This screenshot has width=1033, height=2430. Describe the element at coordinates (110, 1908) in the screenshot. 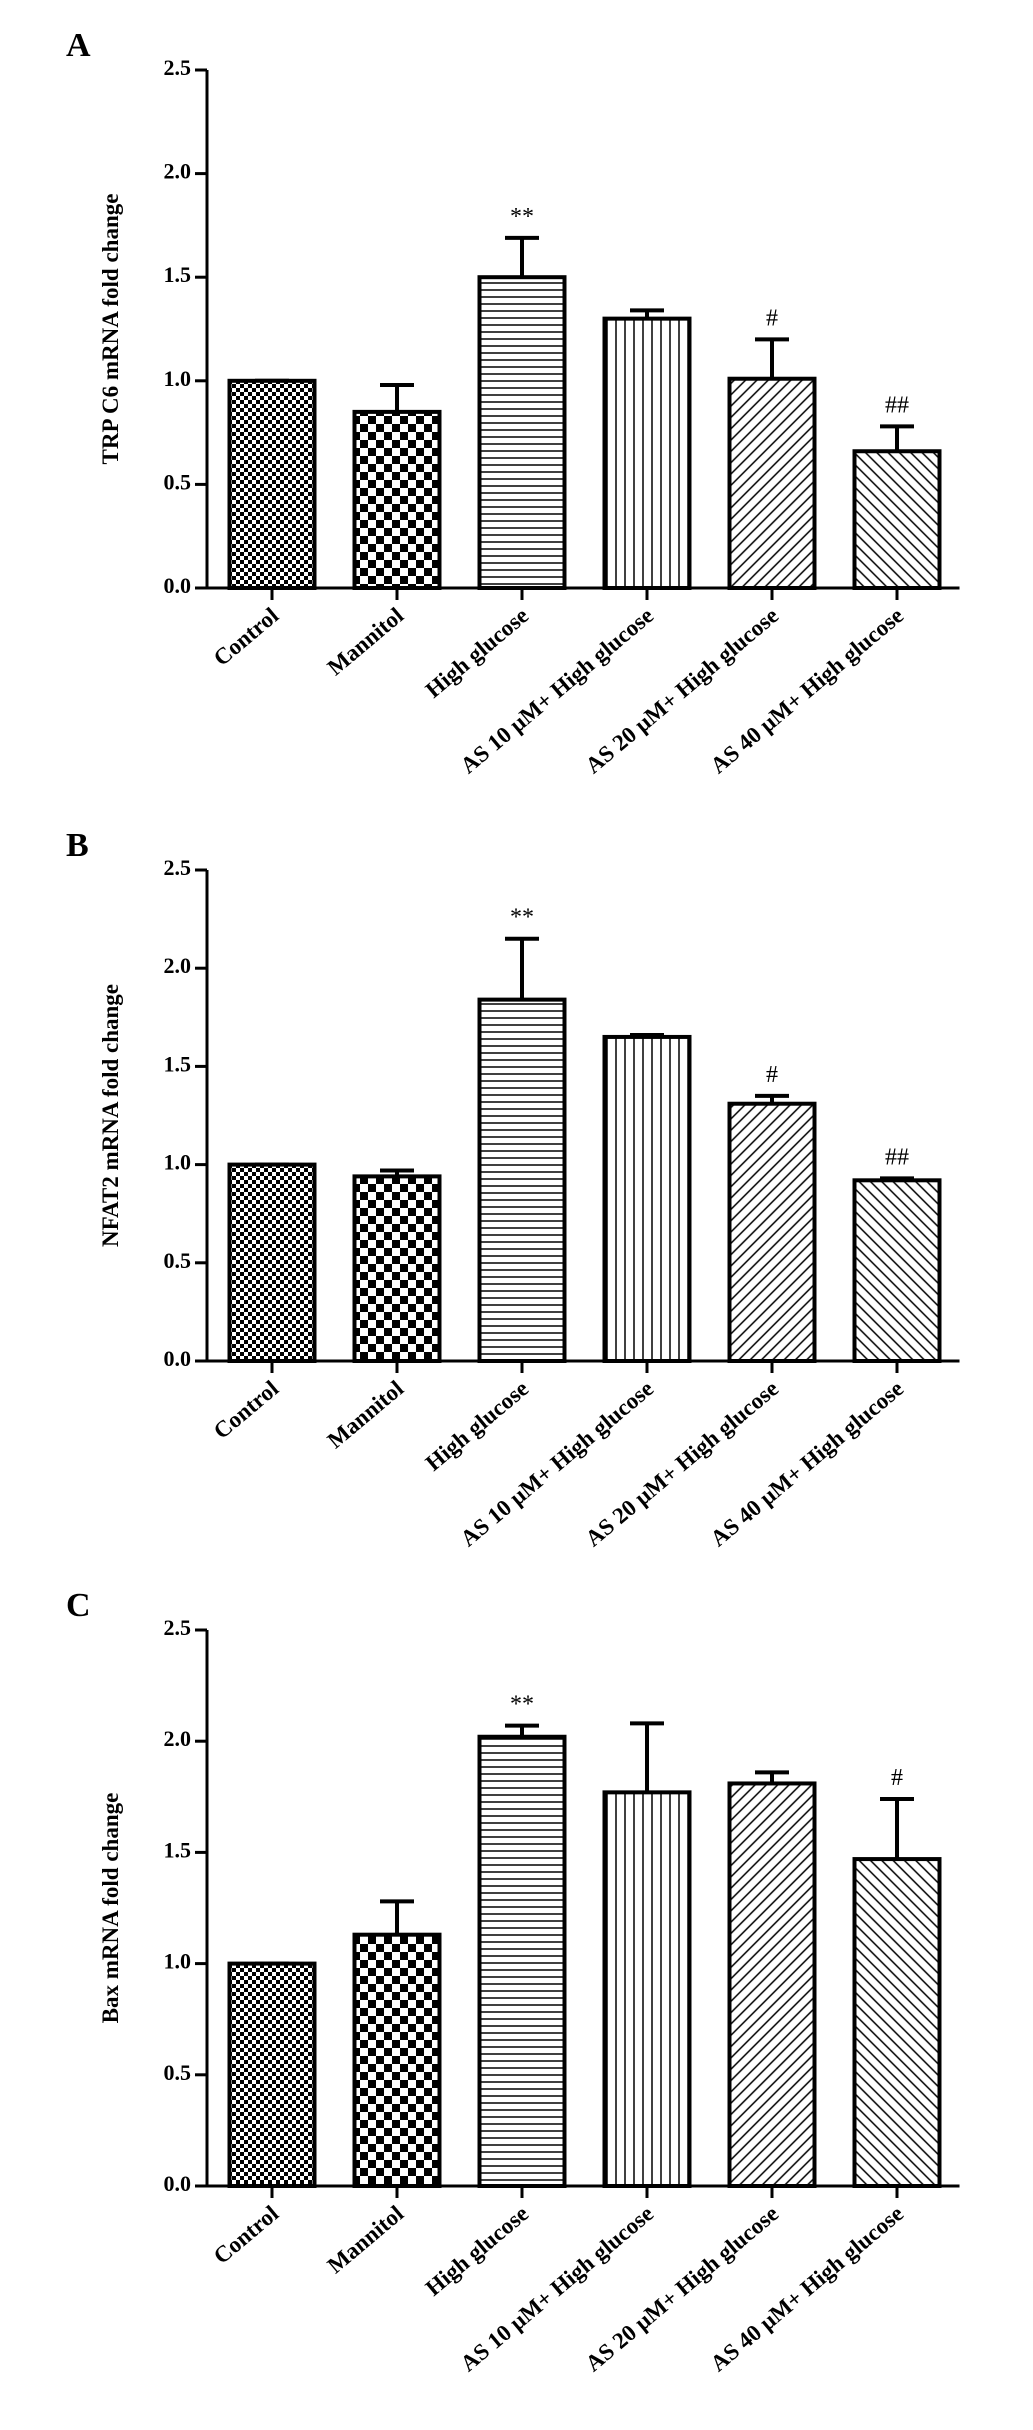

I see `y-axis-label: Bax mRNA fold change` at that location.